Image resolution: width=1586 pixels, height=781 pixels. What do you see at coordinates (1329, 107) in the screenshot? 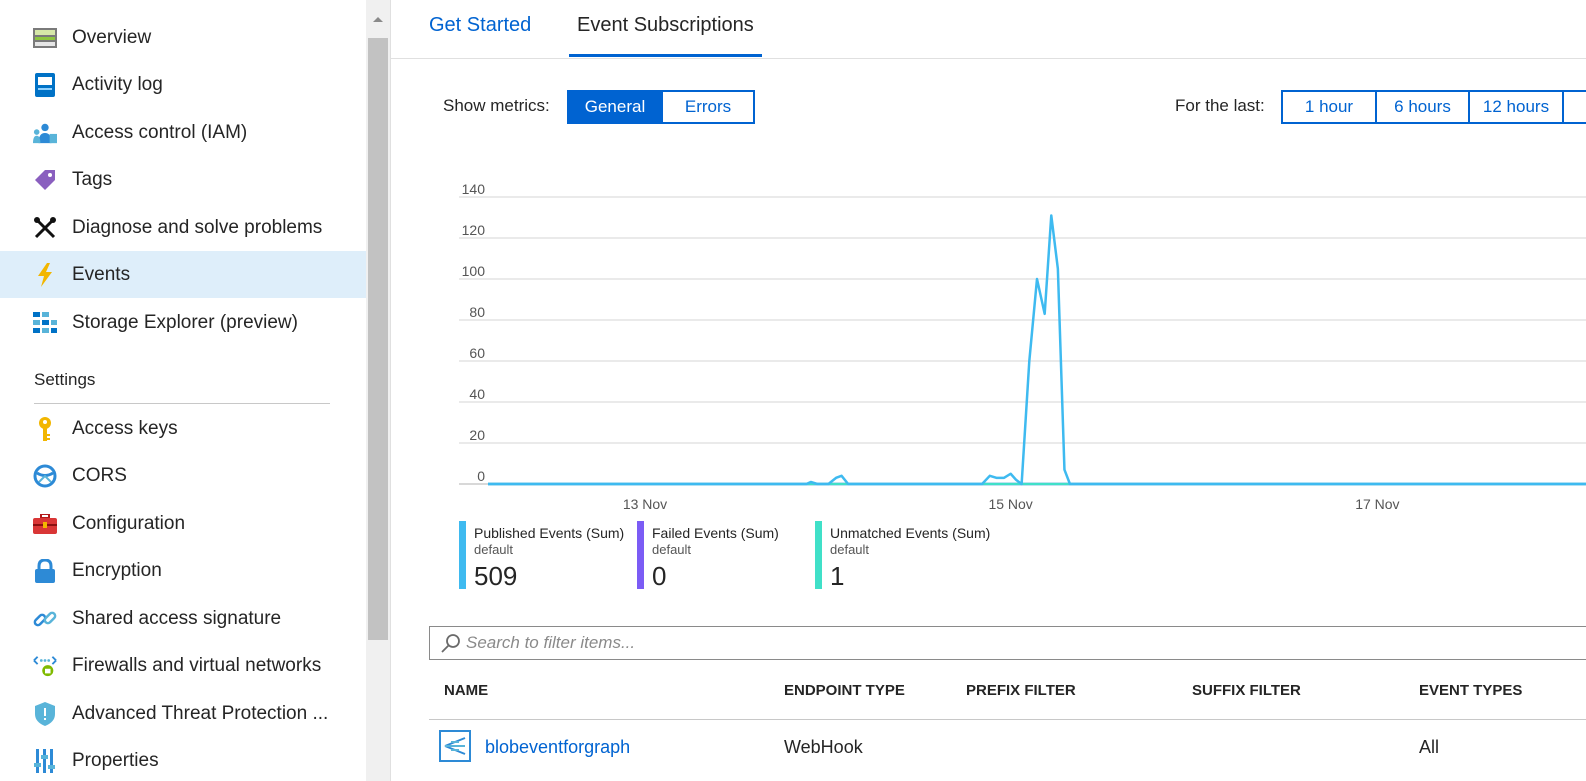
I see `time-range-1-hour-button: 1 hour` at bounding box center [1329, 107].